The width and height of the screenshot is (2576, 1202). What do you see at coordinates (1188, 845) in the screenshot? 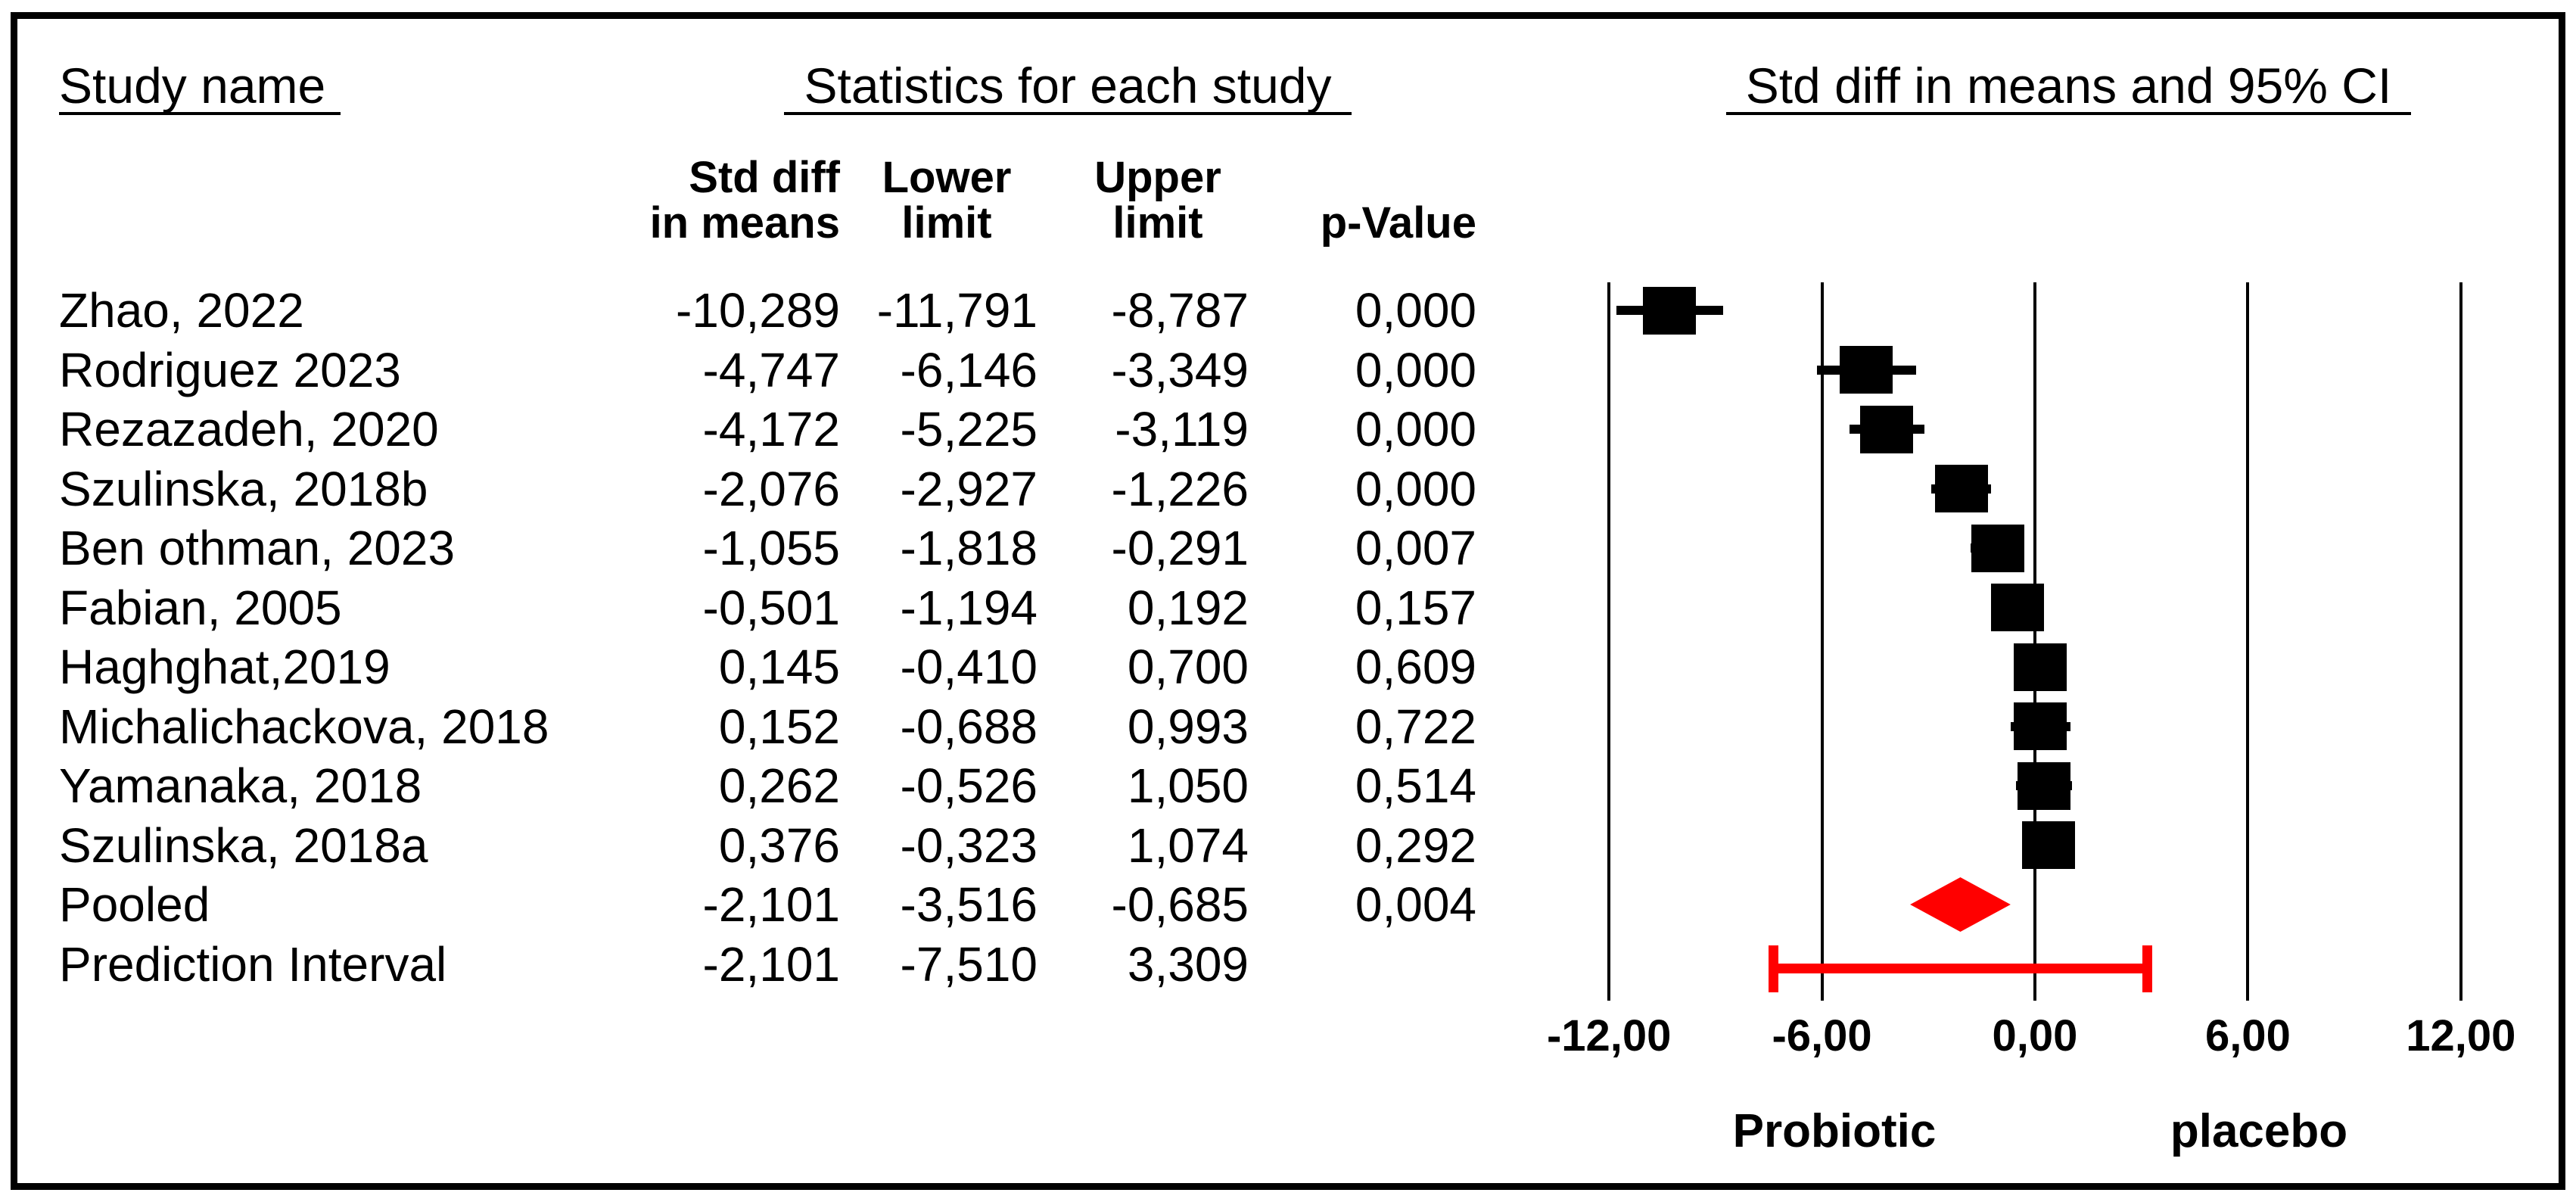
I see `upper-limit-cell: 1,074` at bounding box center [1188, 845].